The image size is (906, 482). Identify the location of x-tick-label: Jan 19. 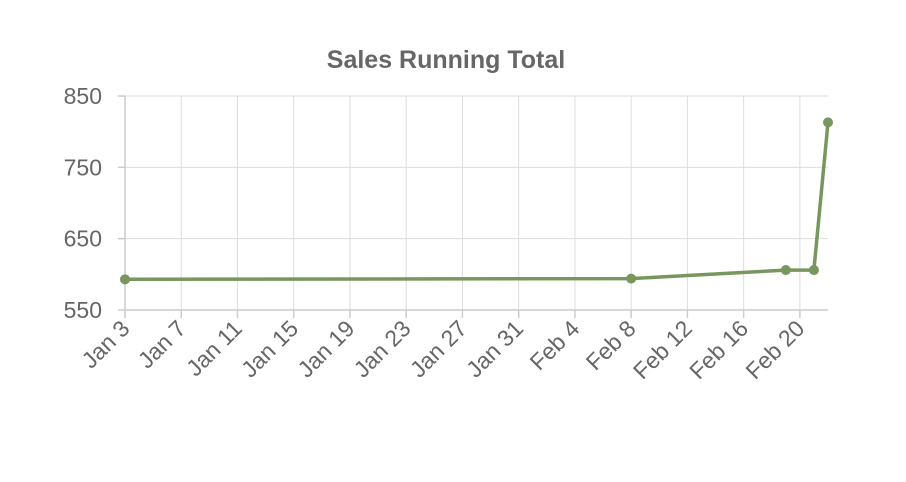
(325, 348).